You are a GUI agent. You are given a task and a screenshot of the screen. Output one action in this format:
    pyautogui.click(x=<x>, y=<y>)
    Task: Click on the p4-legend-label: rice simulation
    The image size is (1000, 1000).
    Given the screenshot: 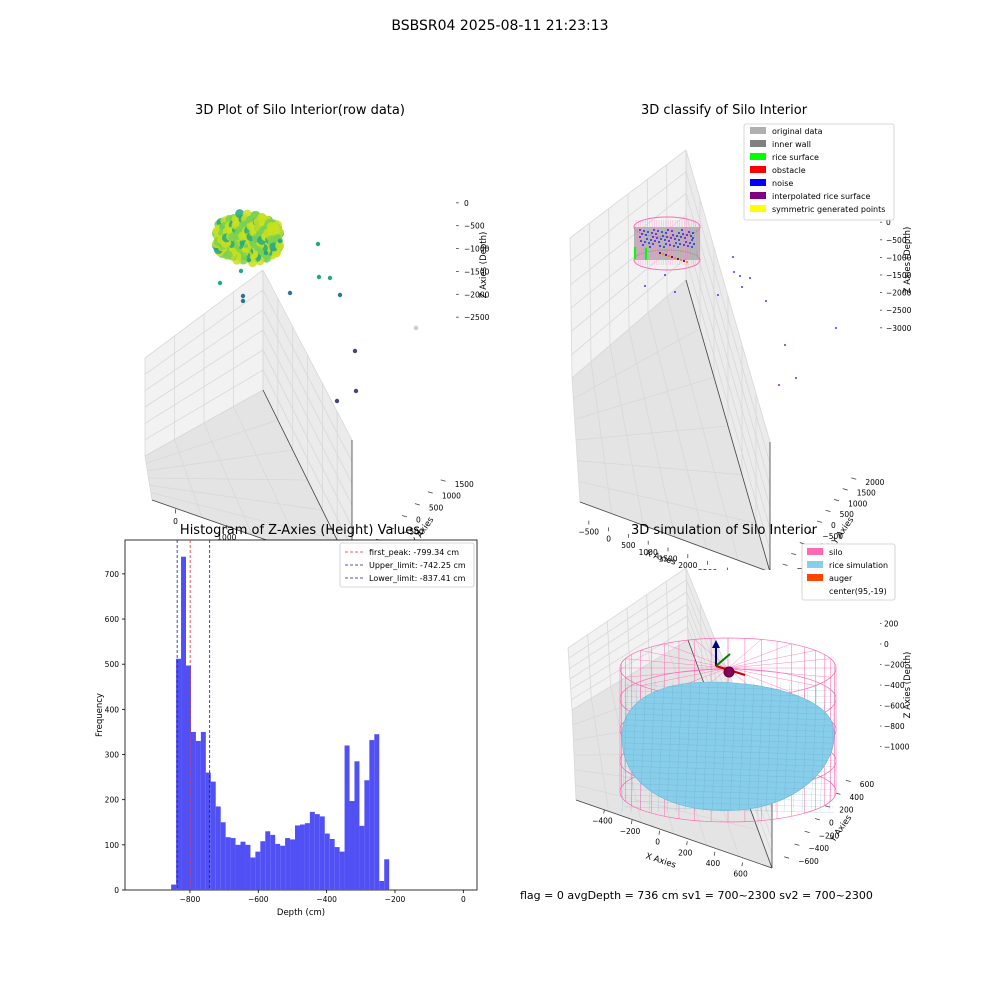 What is the action you would take?
    pyautogui.click(x=858, y=565)
    